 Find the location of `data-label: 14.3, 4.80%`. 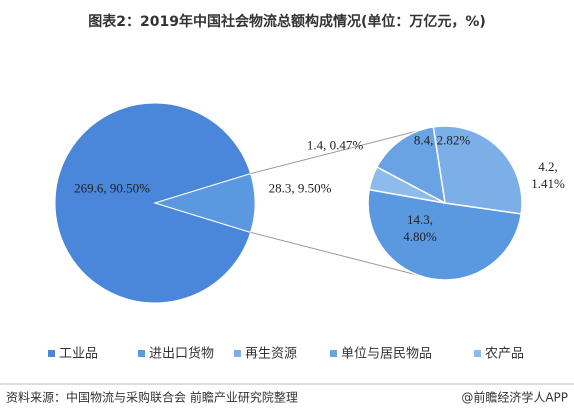

data-label: 14.3, 4.80% is located at coordinates (420, 228).